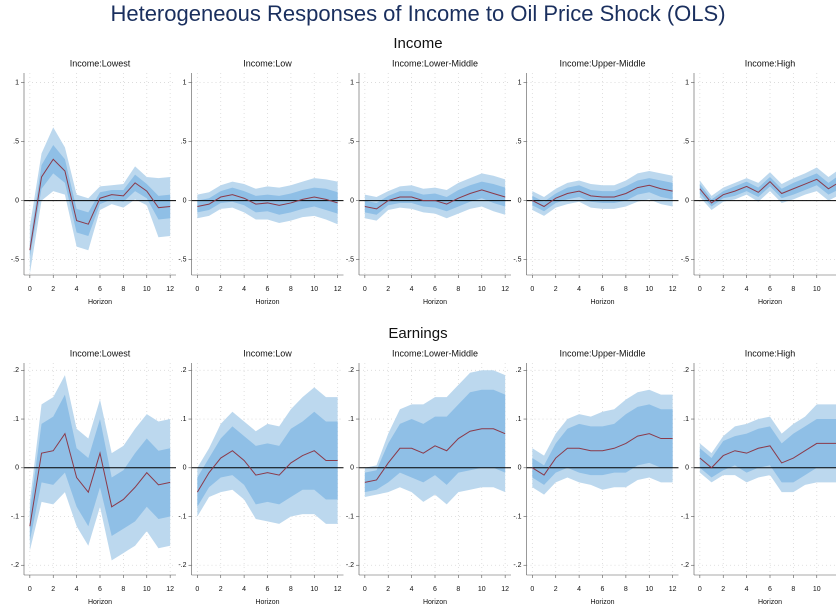 This screenshot has width=836, height=609. What do you see at coordinates (602, 353) in the screenshot?
I see `panel-title: Income:Upper-Middle` at bounding box center [602, 353].